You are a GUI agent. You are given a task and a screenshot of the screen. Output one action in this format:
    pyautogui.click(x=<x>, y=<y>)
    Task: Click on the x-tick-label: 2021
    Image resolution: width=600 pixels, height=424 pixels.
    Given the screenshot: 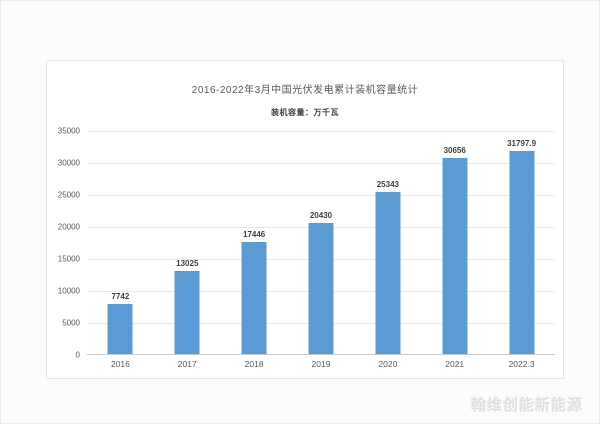 What is the action you would take?
    pyautogui.click(x=455, y=364)
    